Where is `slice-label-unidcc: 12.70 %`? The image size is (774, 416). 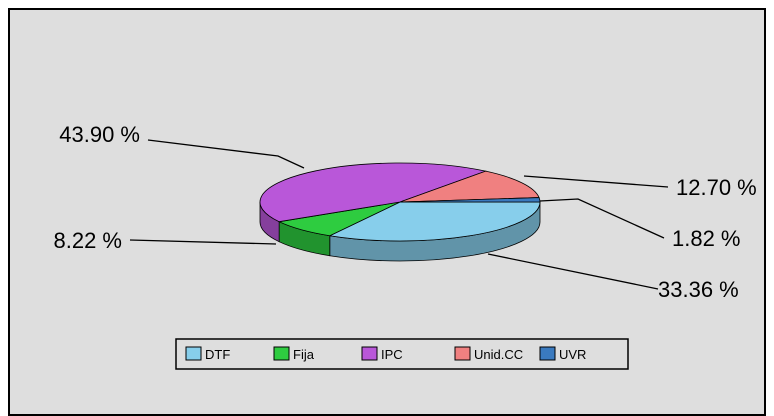 slice-label-unidcc: 12.70 % is located at coordinates (716, 187).